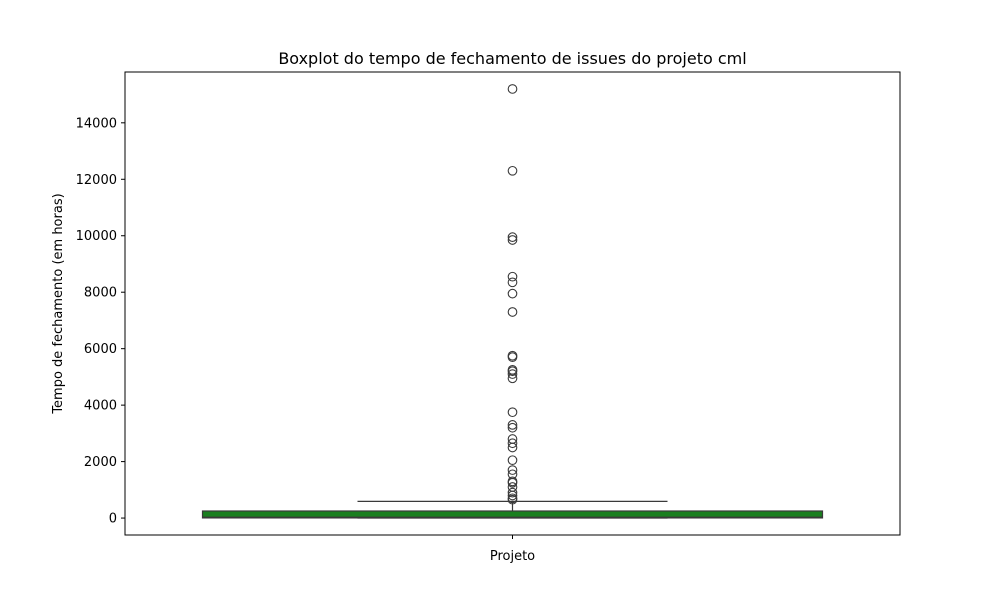 This screenshot has height=600, width=1000. What do you see at coordinates (100, 321) in the screenshot?
I see `y-axis: 0 2000 4000 6000 8000 10000 12000 14000` at bounding box center [100, 321].